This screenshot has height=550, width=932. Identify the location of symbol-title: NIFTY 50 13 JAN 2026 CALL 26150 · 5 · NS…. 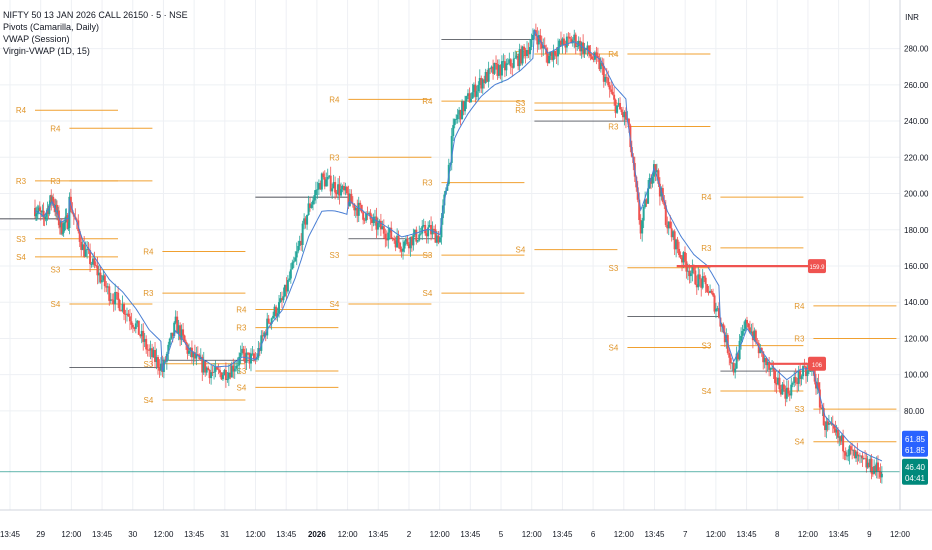
(95, 15).